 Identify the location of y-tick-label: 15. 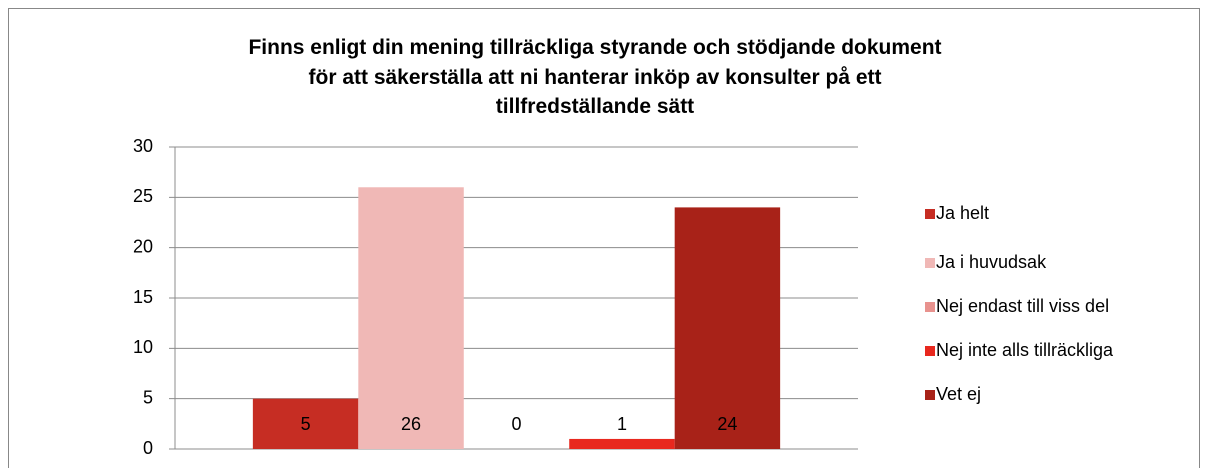
(143, 297).